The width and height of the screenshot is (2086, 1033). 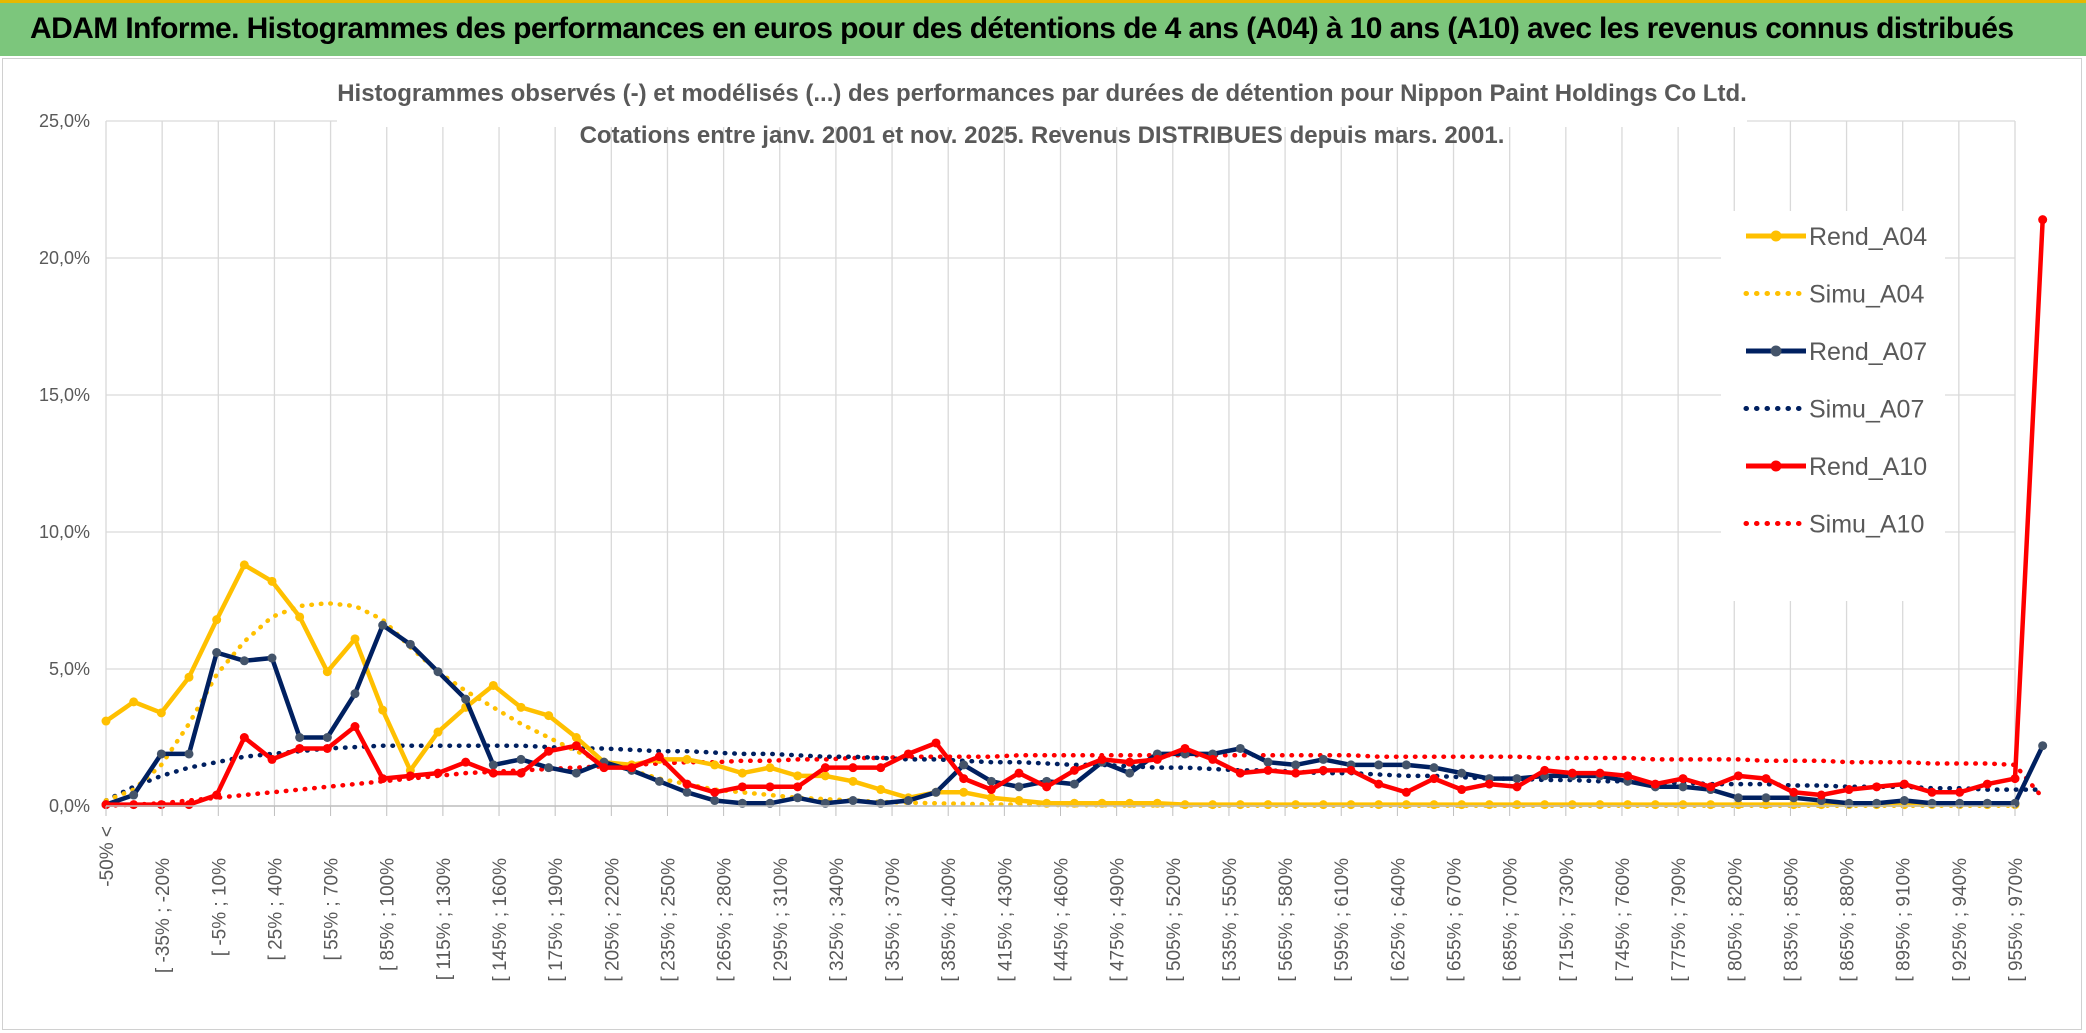 I want to click on x-tick-label: [ -5% ; 10%, so click(x=219, y=907).